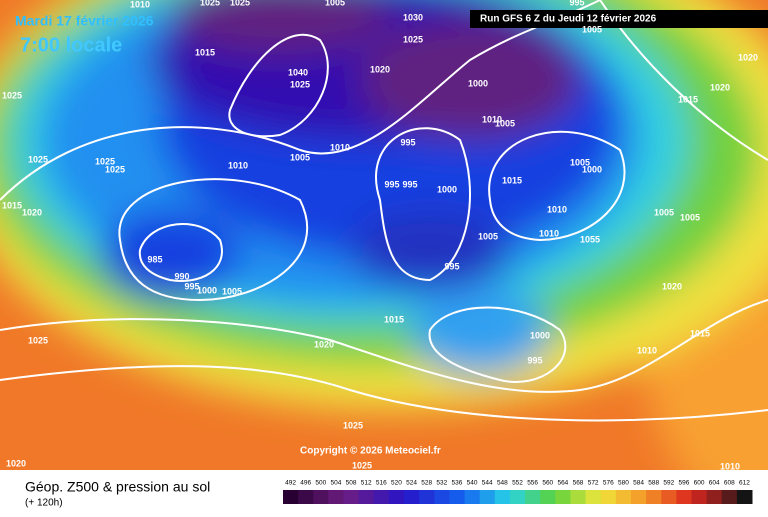 The height and width of the screenshot is (517, 768). What do you see at coordinates (568, 19) in the screenshot?
I see `run-info: Run GFS 6 Z du Jeudi 12 février 2026` at bounding box center [568, 19].